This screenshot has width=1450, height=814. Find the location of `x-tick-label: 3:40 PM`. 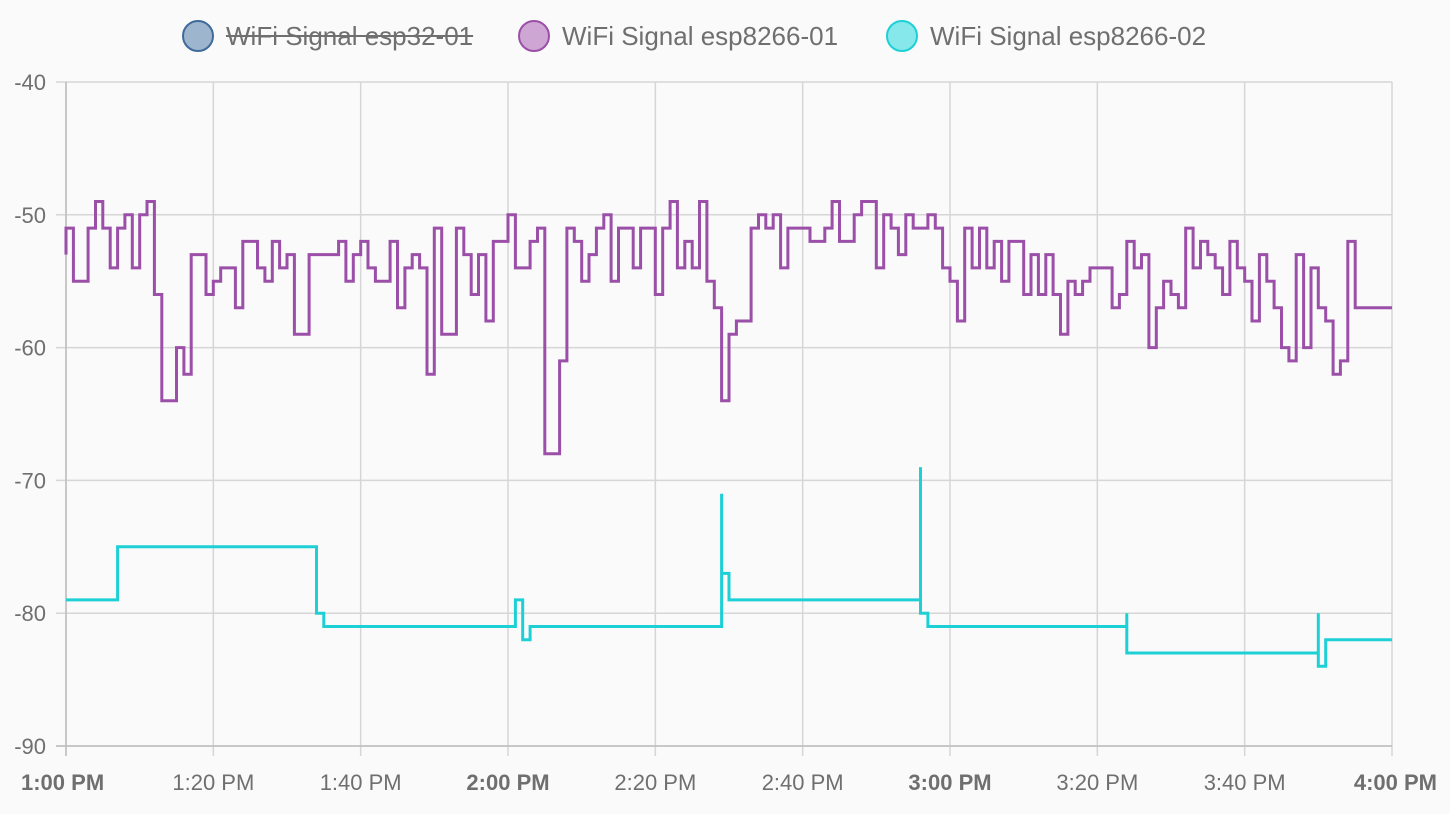

x-tick-label: 3:40 PM is located at coordinates (1245, 782).